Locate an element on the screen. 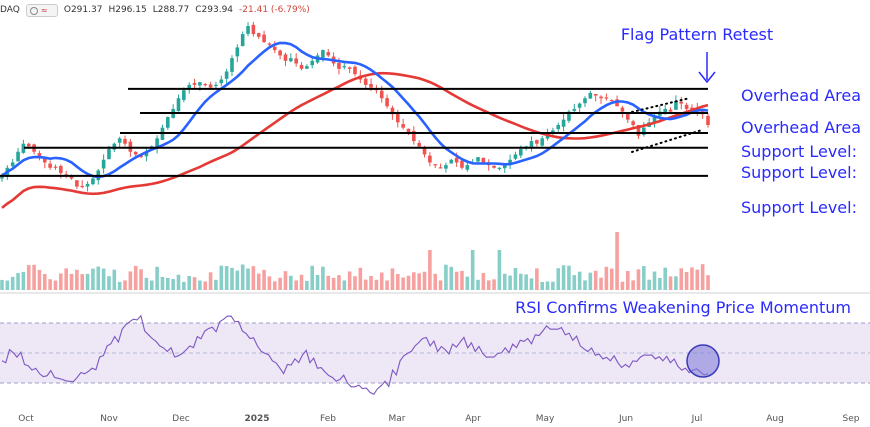  tick-may: May is located at coordinates (545, 419).